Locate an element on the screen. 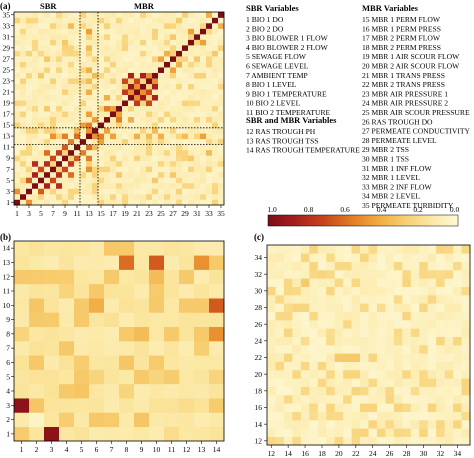  variable-legend-item: 31 MBR 1 INF FLOW is located at coordinates (397, 168).